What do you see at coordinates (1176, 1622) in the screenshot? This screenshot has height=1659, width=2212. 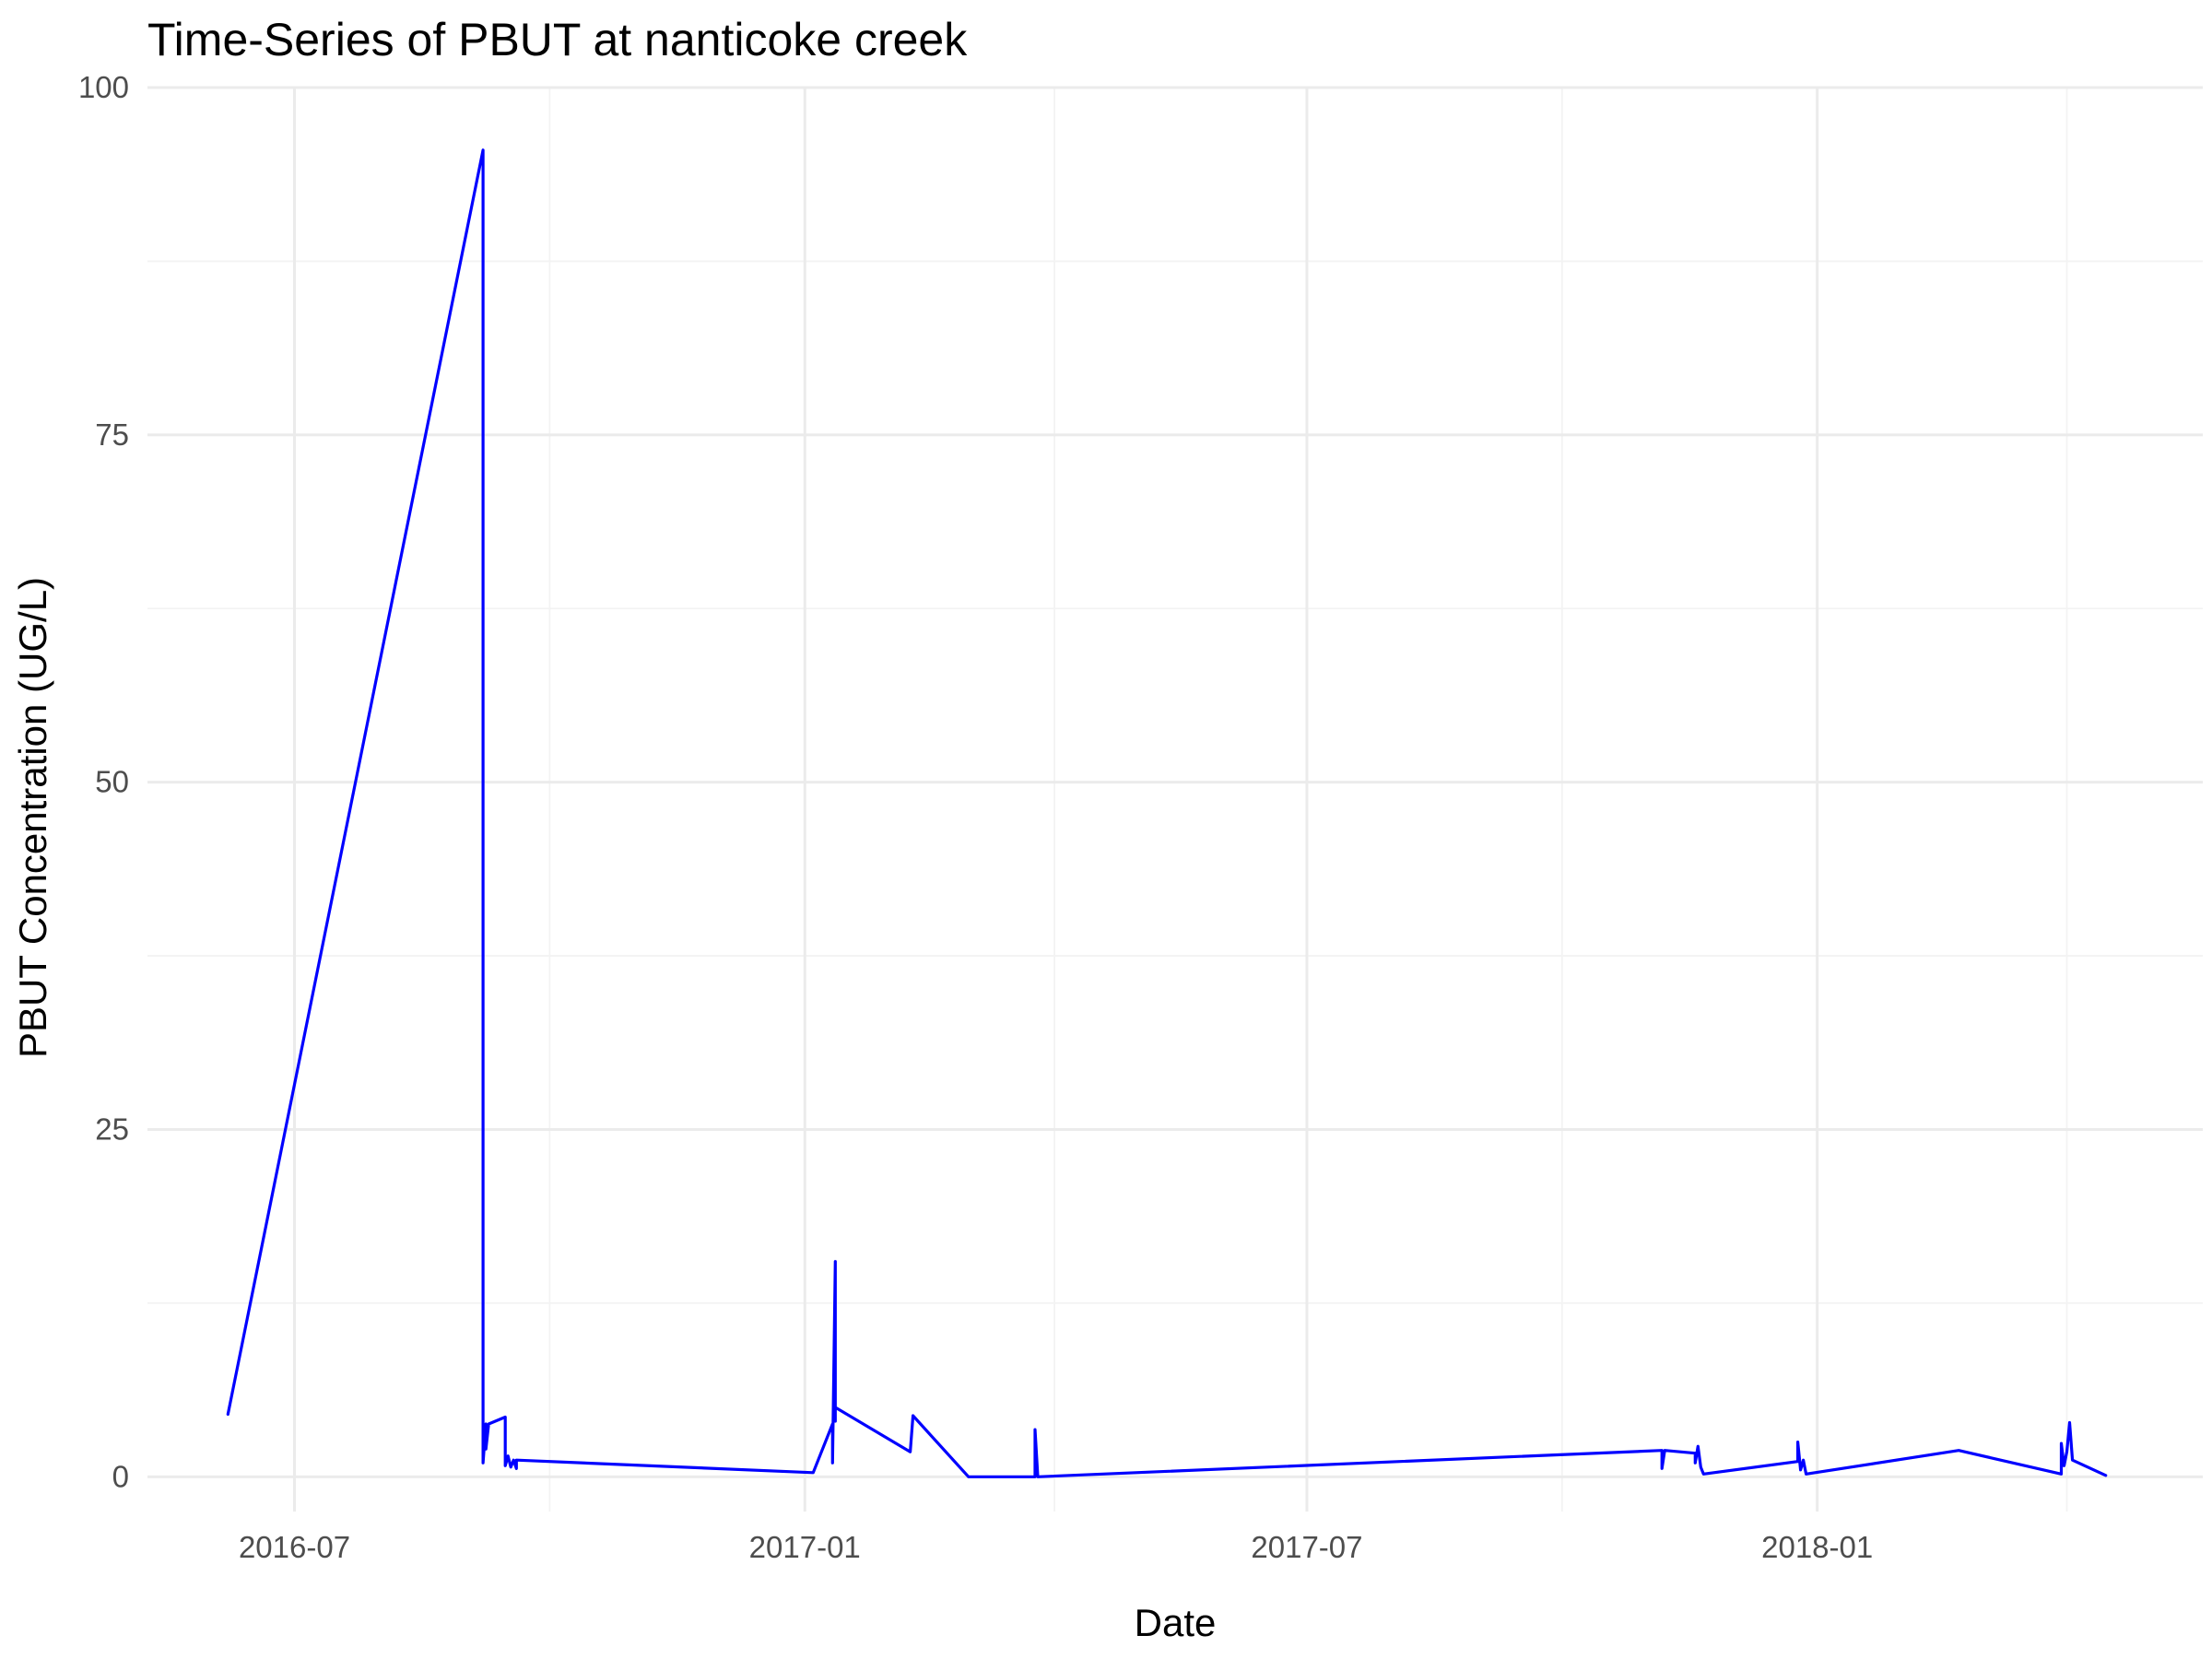 I see `x-axis-title: Date` at bounding box center [1176, 1622].